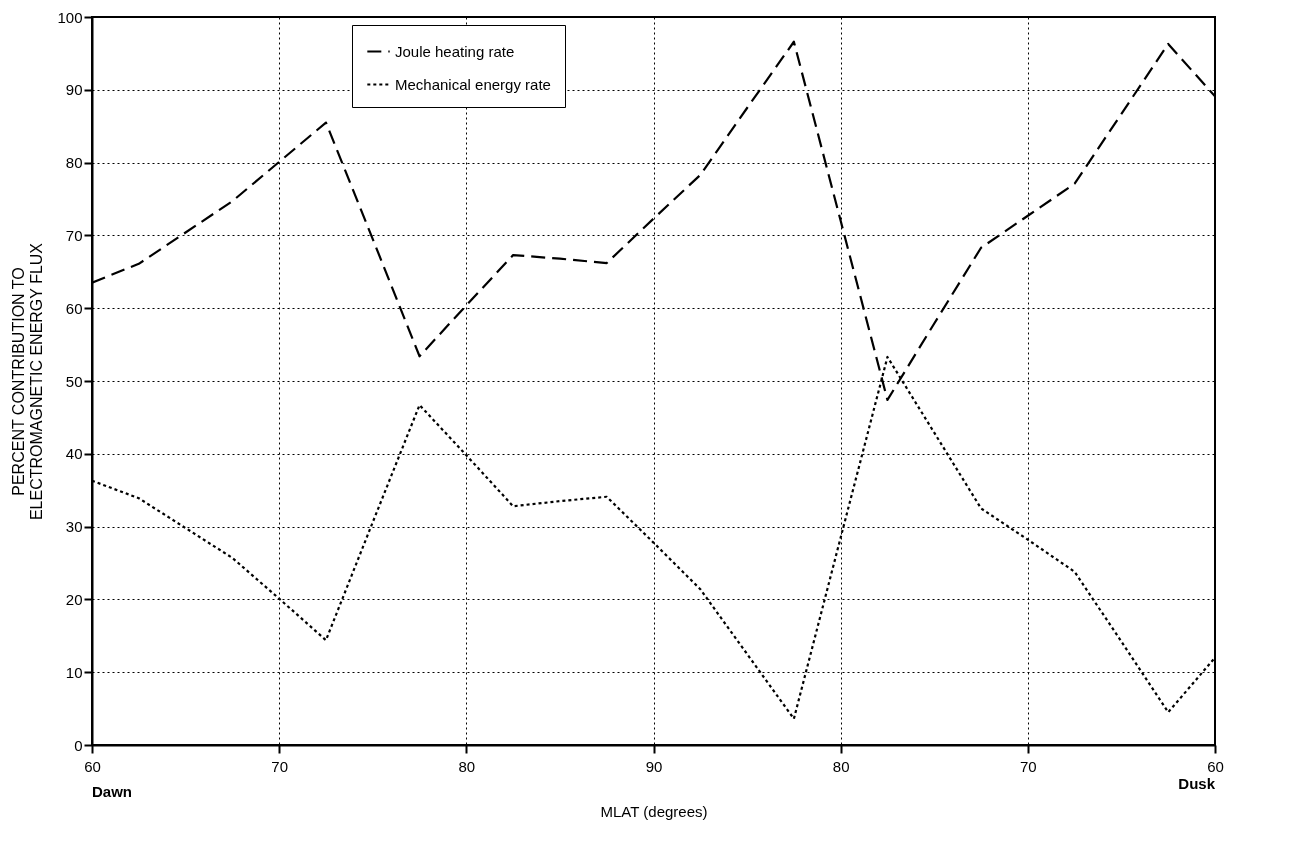  I want to click on y-tick-label: 0, so click(78, 745).